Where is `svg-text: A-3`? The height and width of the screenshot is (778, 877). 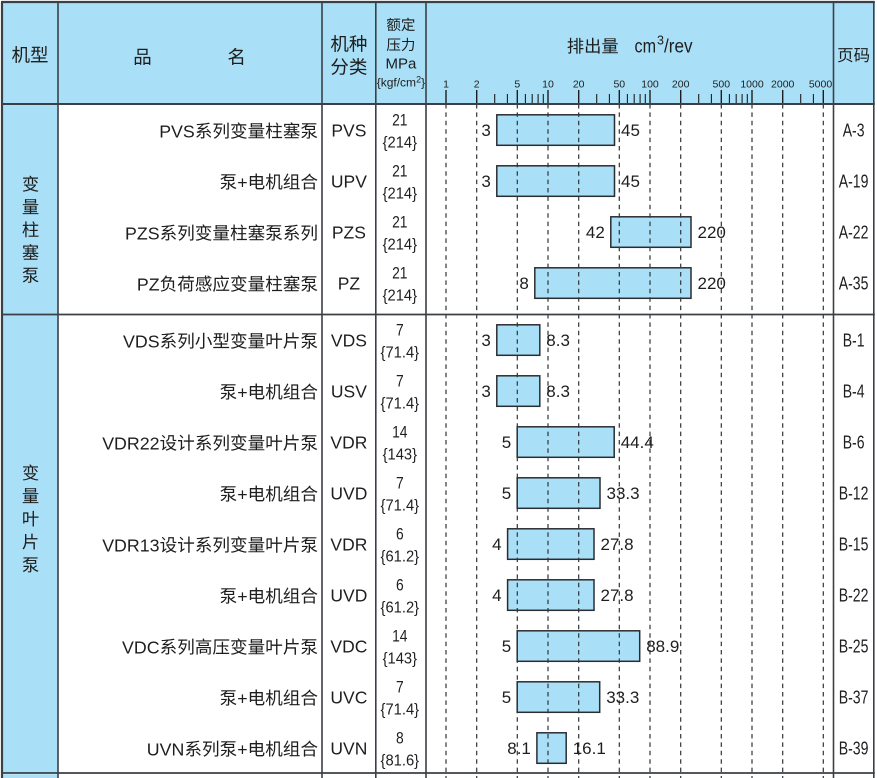 svg-text: A-3 is located at coordinates (854, 130).